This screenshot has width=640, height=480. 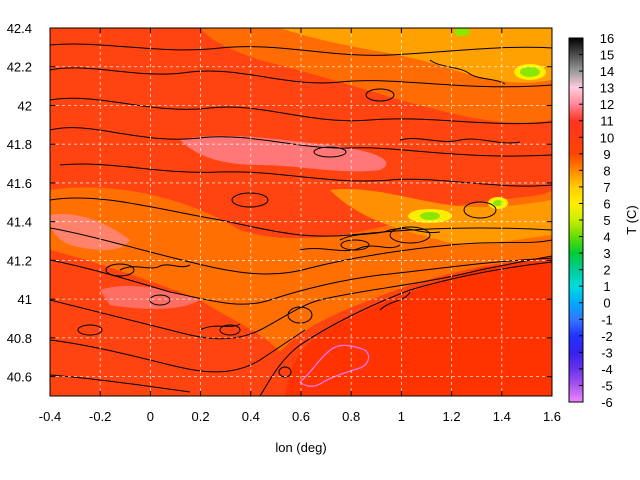 What do you see at coordinates (606, 220) in the screenshot?
I see `colorbar-tick-label: 5` at bounding box center [606, 220].